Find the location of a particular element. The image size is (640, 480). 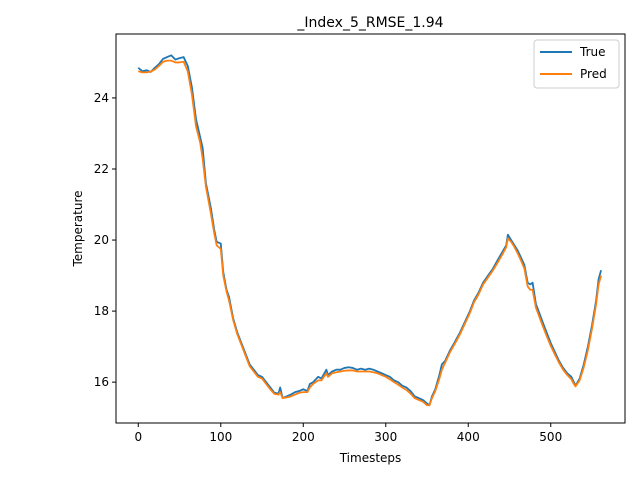

y-tick-label: 24 is located at coordinates (101, 98).